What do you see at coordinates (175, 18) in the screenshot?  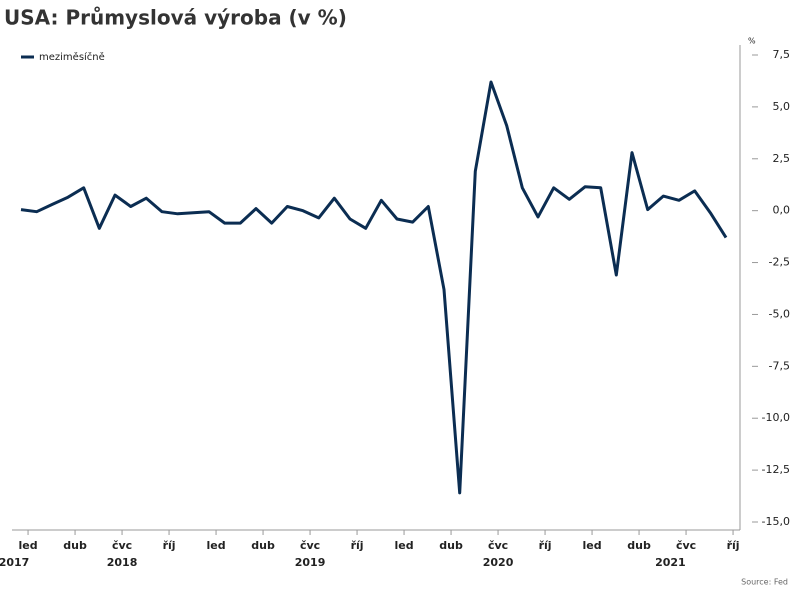 I see `chart-title: USA: Průmyslová výroba (v %)` at bounding box center [175, 18].